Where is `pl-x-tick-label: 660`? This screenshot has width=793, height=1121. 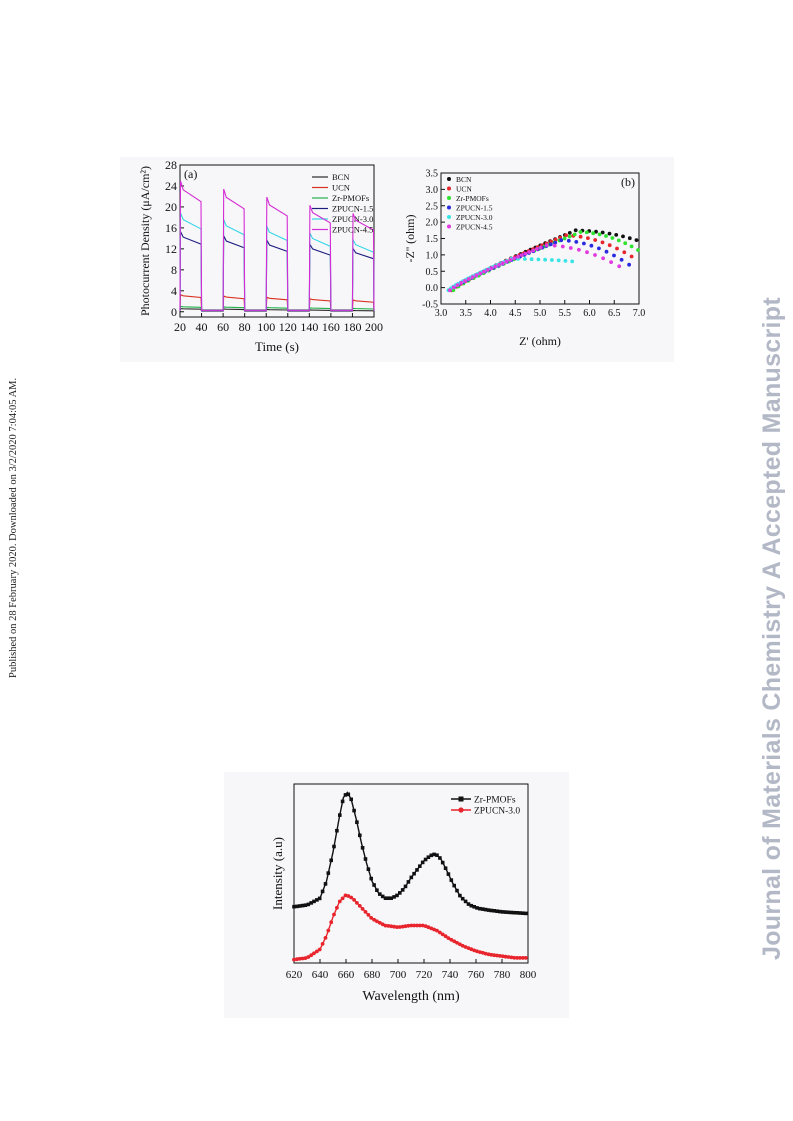
pl-x-tick-label: 660 is located at coordinates (346, 975).